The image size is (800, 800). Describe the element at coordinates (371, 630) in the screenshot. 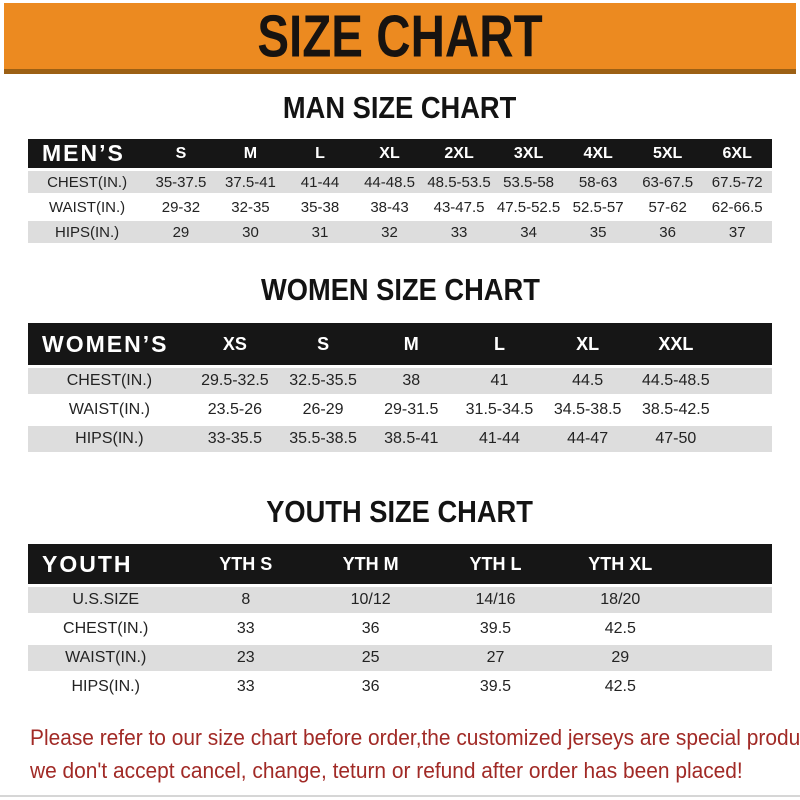

I see `size-value-cell: 36` at that location.